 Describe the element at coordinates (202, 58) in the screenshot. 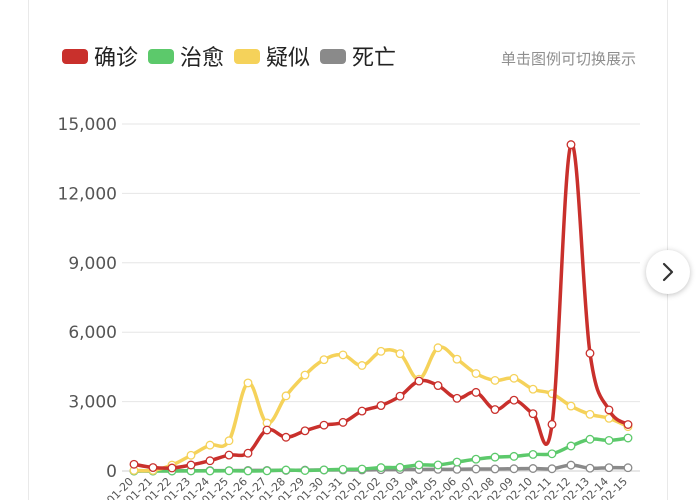

I see `legend-label-recovered: 治愈` at that location.